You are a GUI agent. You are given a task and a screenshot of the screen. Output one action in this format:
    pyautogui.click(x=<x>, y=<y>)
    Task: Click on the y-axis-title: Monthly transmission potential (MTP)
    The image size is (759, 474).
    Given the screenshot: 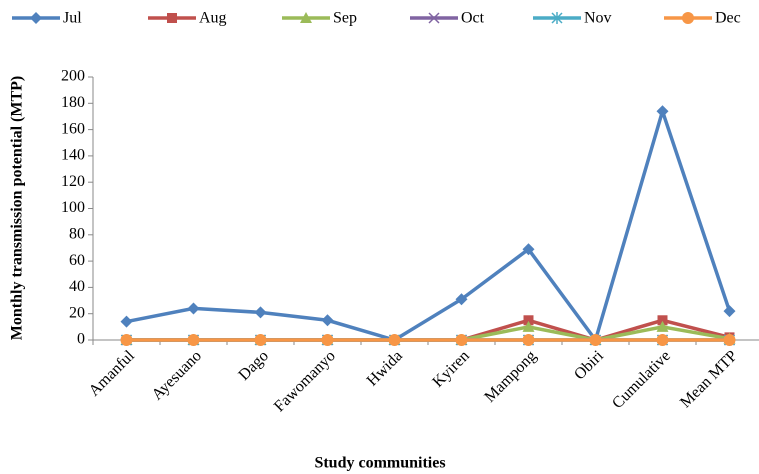 What is the action you would take?
    pyautogui.click(x=17, y=208)
    